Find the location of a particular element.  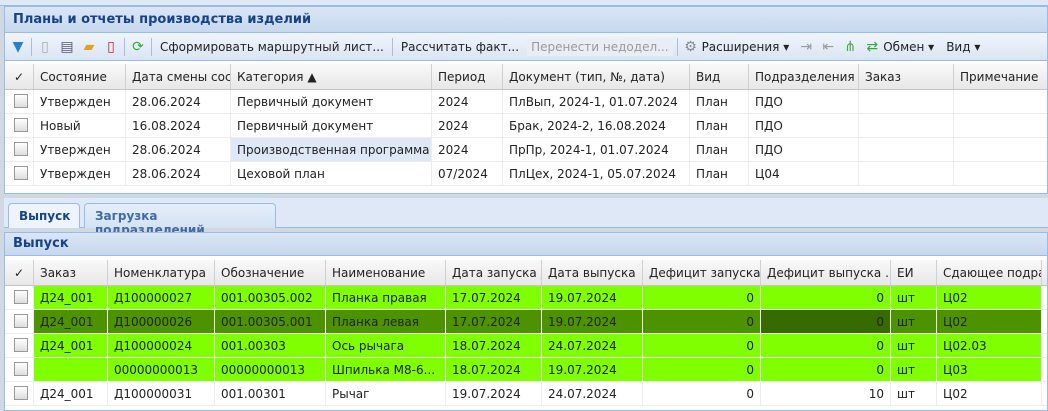

column-header: Номенклатура is located at coordinates (161, 272).